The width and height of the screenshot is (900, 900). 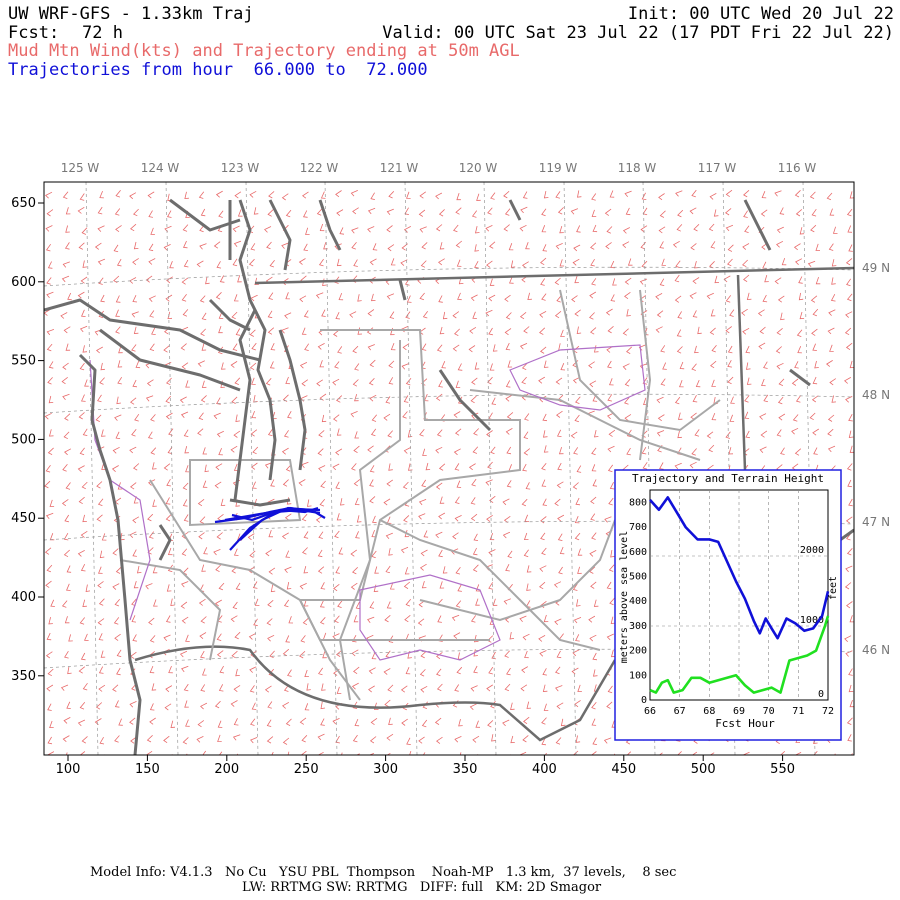 What do you see at coordinates (782, 769) in the screenshot?
I see `x-axis-tick-label: 550` at bounding box center [782, 769].